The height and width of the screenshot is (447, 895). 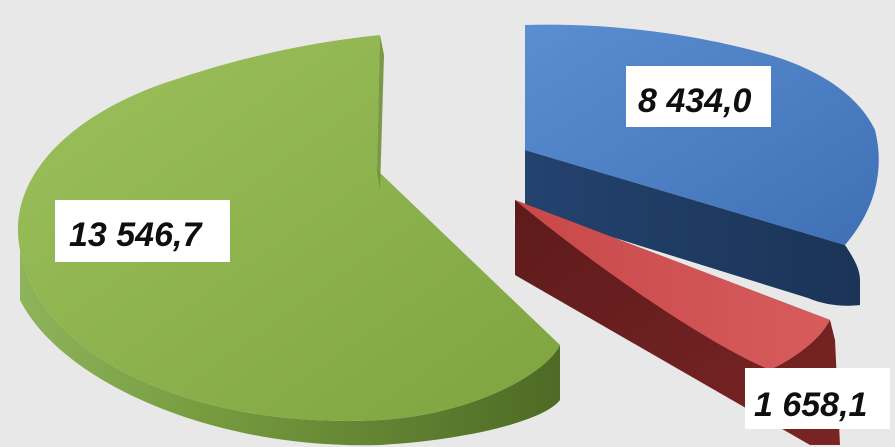 I want to click on data-label-1-box, so click(x=698, y=96).